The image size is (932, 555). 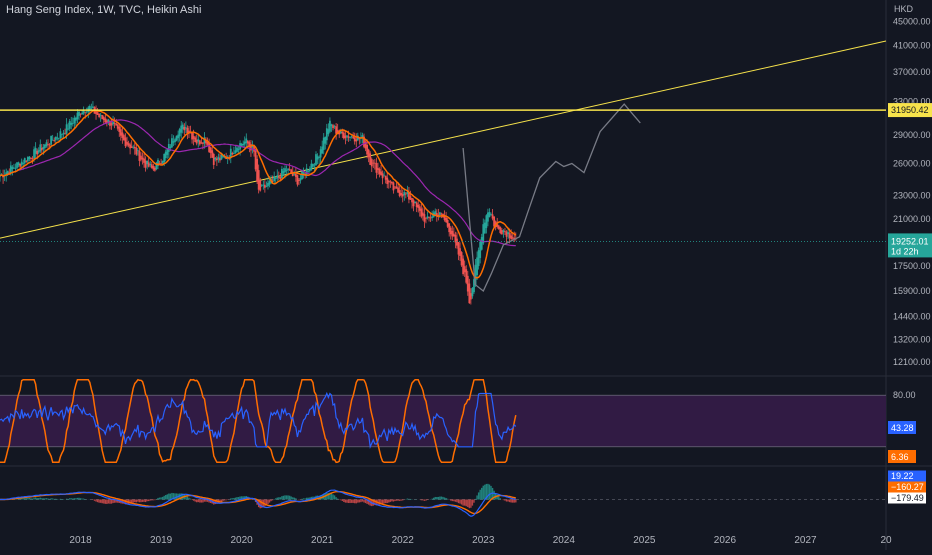 What do you see at coordinates (725, 540) in the screenshot?
I see `x-tick-label: 2026` at bounding box center [725, 540].